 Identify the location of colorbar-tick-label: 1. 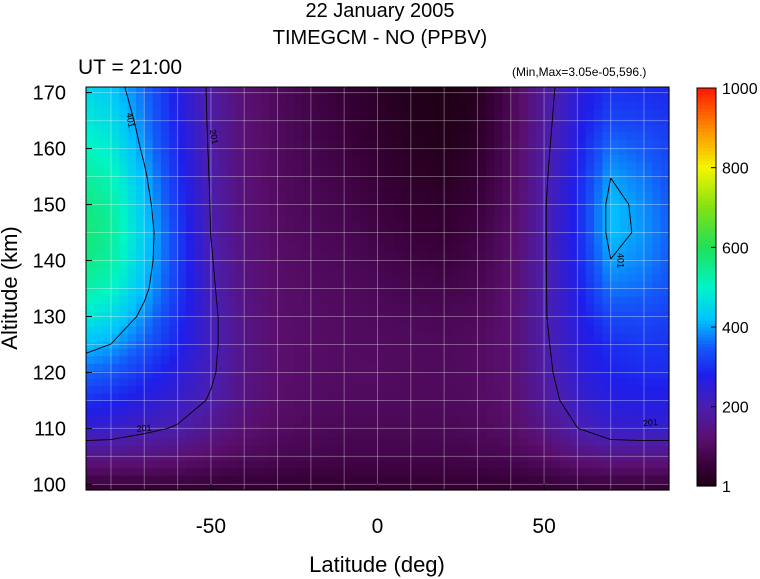
(726, 487).